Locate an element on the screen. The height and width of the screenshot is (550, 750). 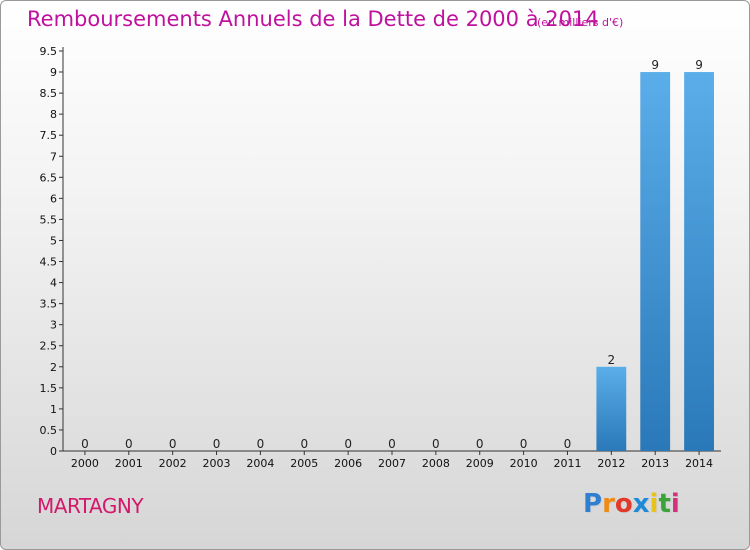
y-tick-label: 4 is located at coordinates (53, 283).